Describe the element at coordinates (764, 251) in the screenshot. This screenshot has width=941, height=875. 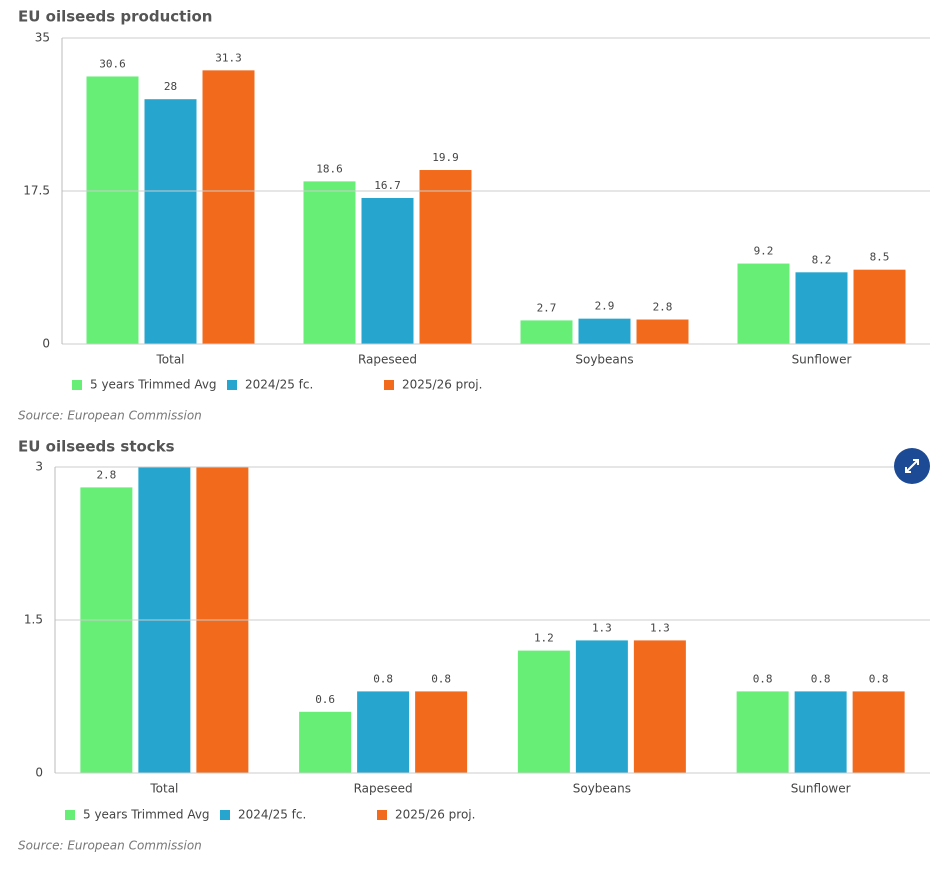
I see `value-label: 9.2` at that location.